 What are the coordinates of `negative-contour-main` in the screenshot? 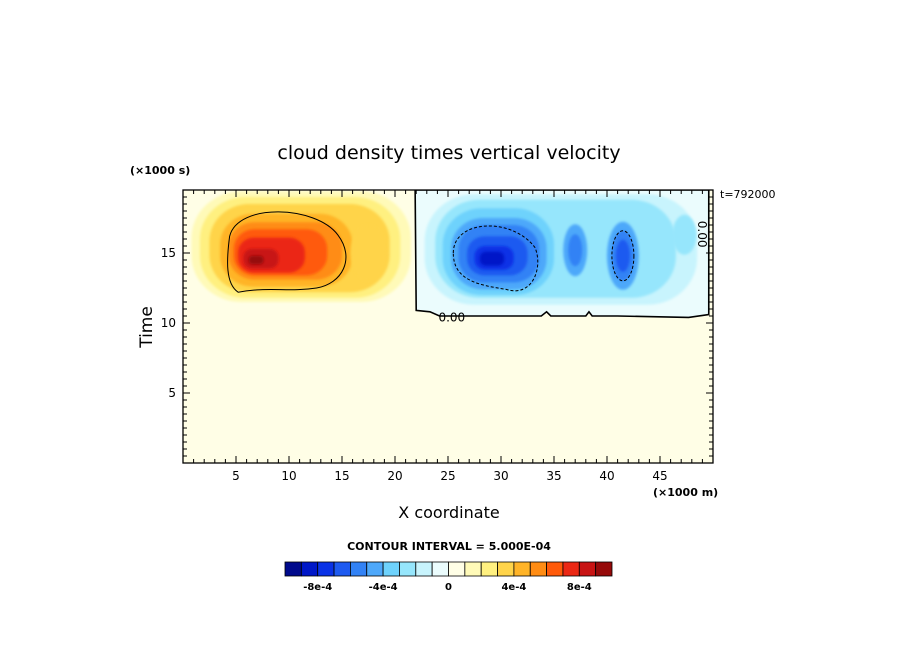 It's located at (495, 258).